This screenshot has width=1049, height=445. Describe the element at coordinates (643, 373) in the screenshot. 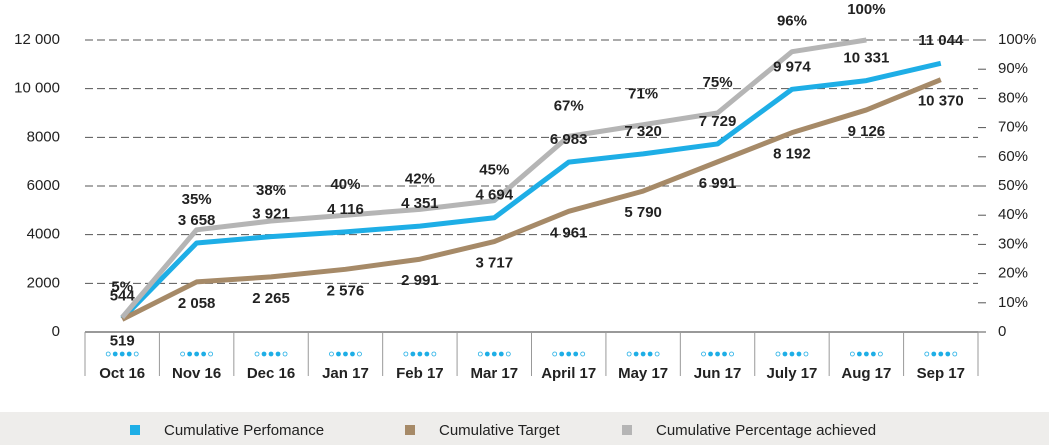

I see `x-tick-label: May 17` at that location.